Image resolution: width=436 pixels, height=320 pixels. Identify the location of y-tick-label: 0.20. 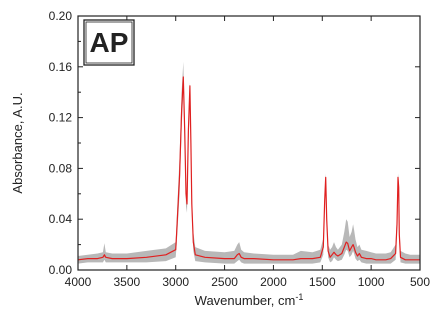
(61, 16).